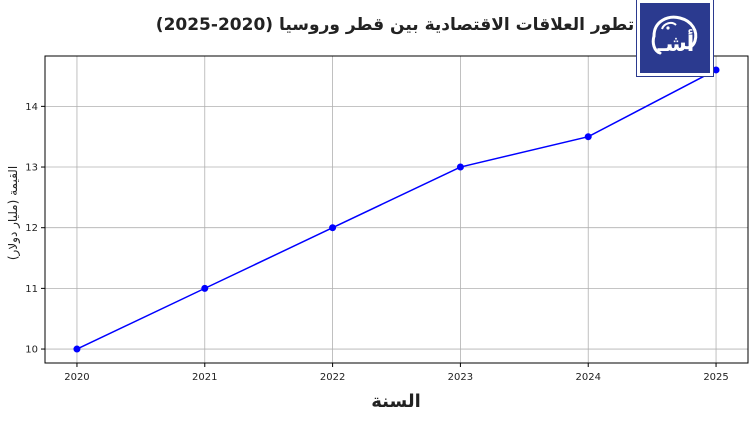 The width and height of the screenshot is (756, 425). Describe the element at coordinates (460, 377) in the screenshot. I see `x-tick-label: 2023` at that location.